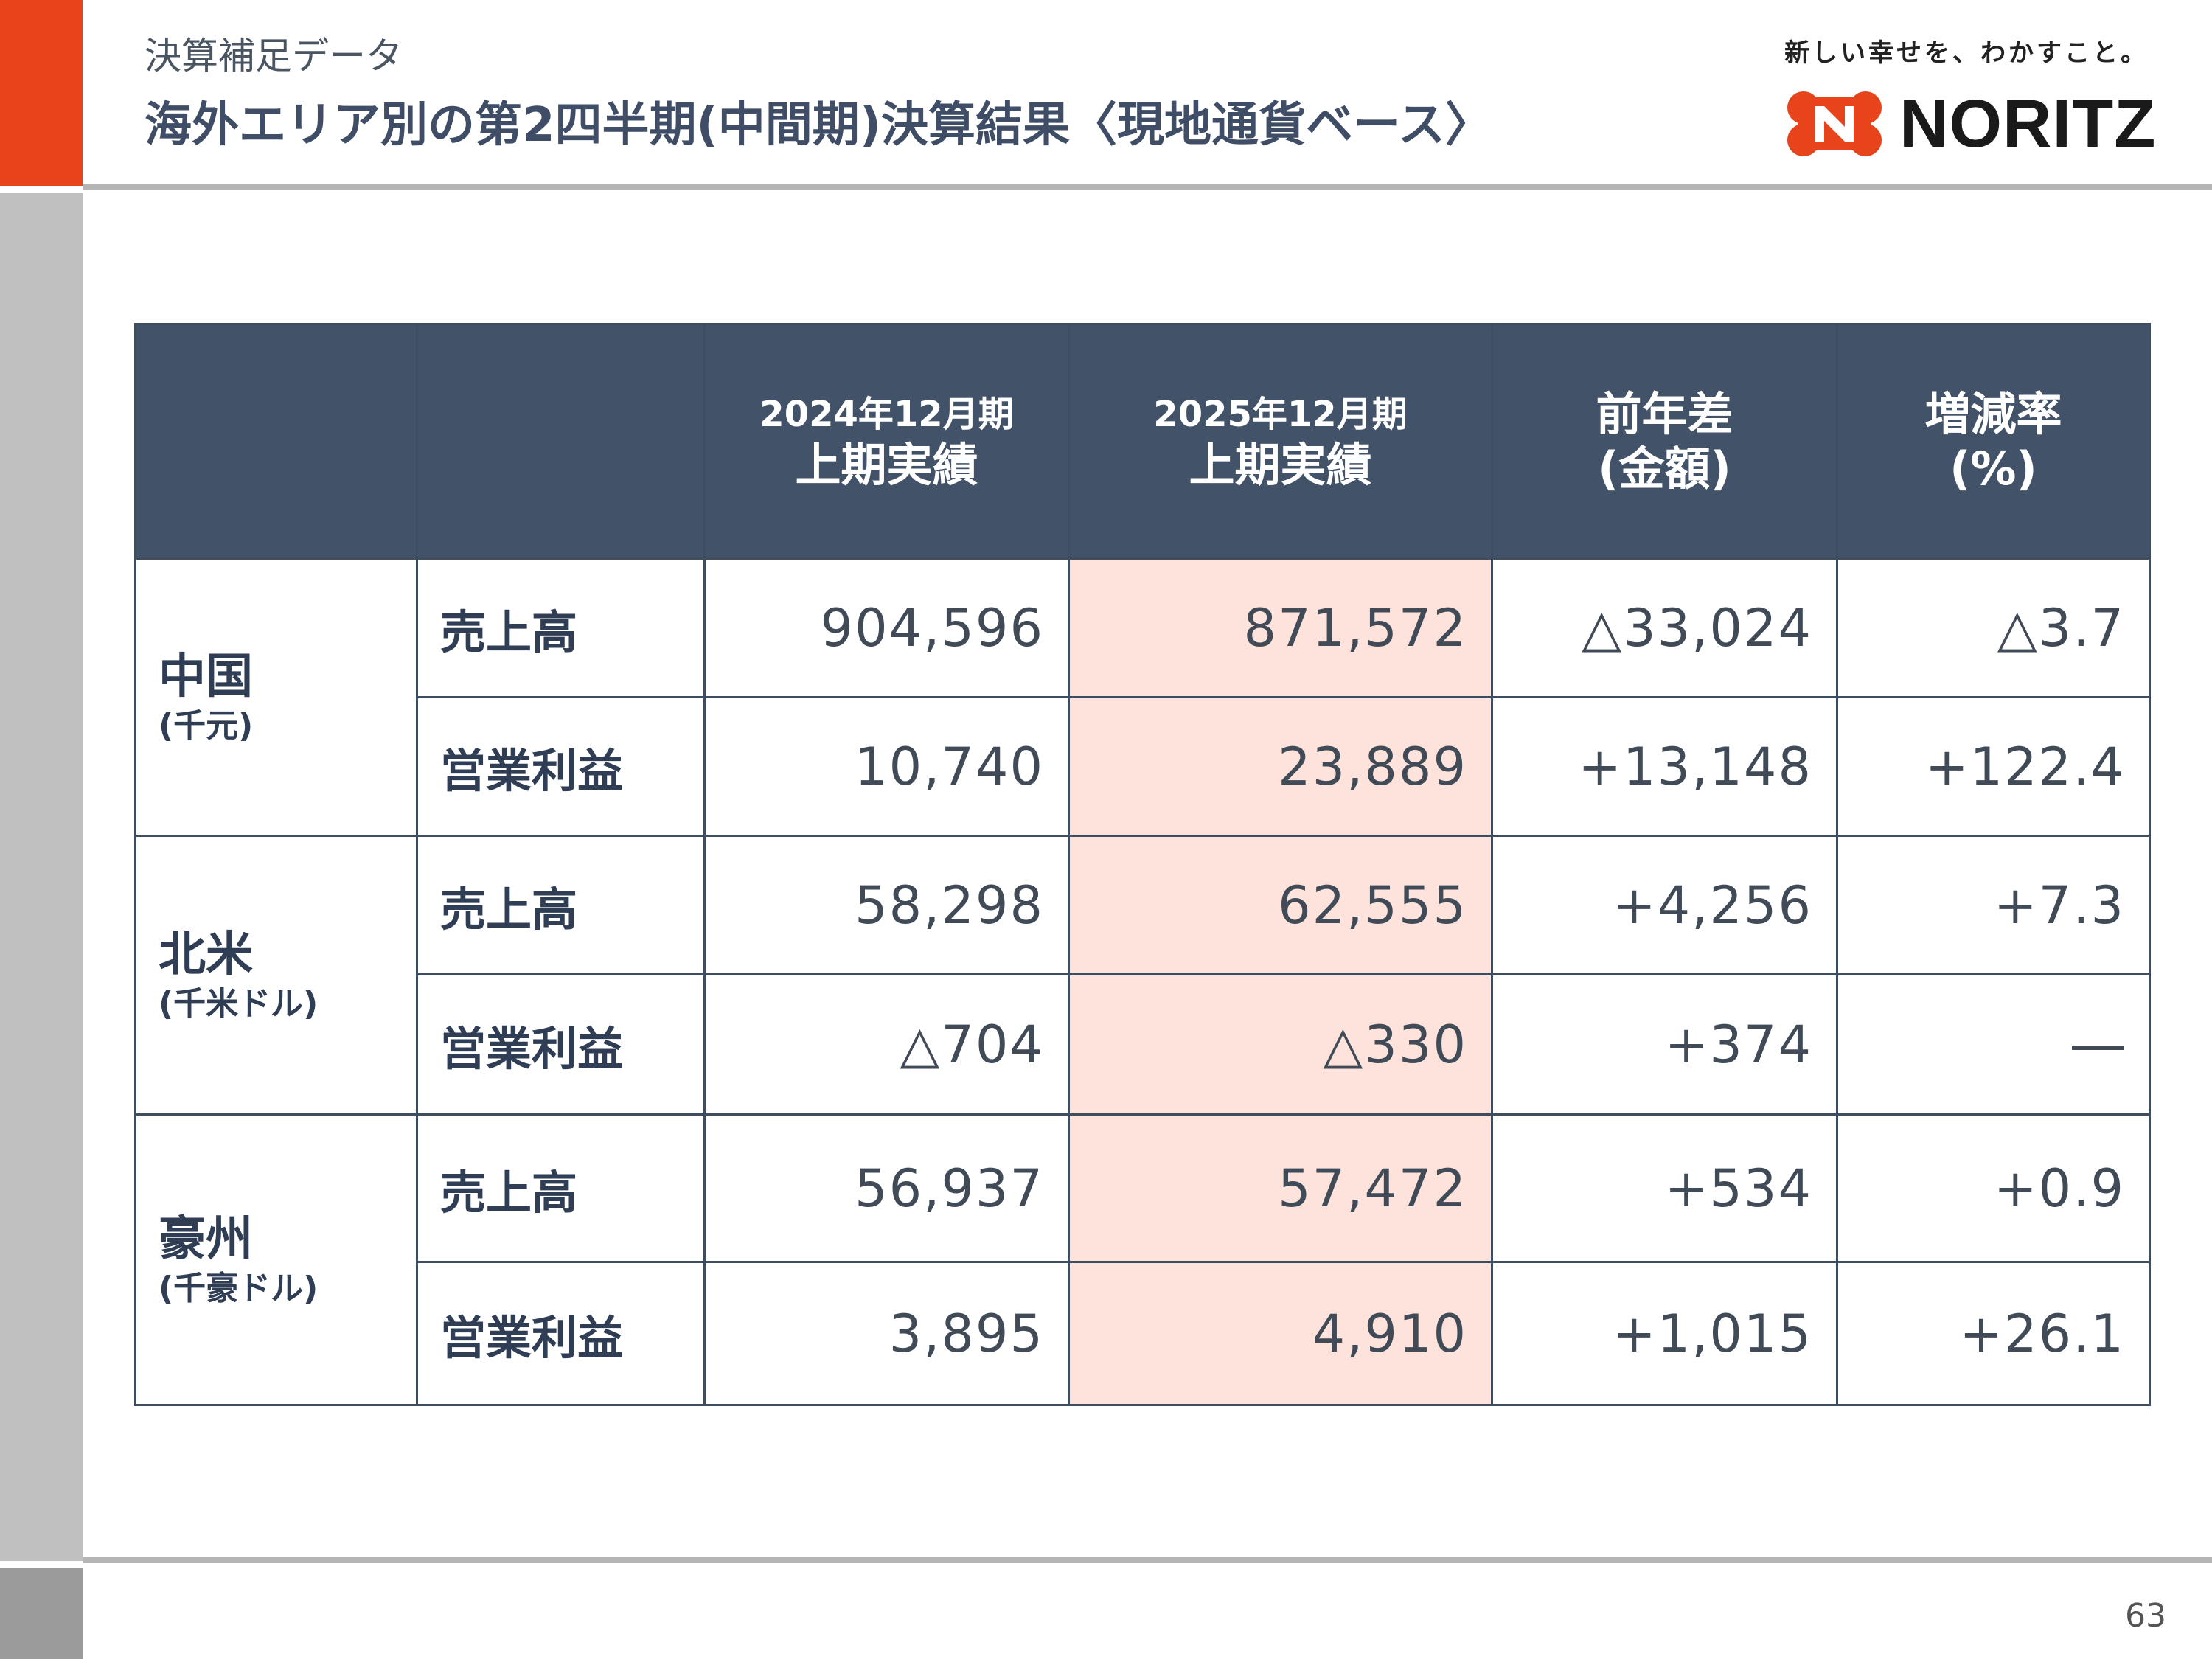  I want to click on prev-value: 56,937, so click(886, 1188).